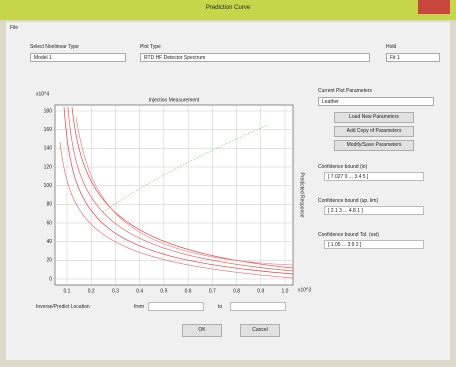 This screenshot has height=367, width=456. Describe the element at coordinates (220, 307) in the screenshot. I see `to-label: to` at that location.